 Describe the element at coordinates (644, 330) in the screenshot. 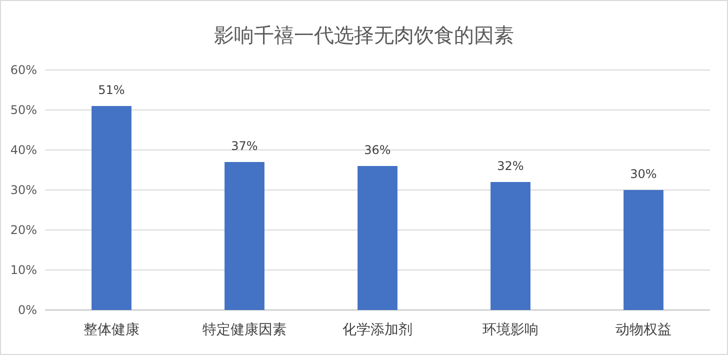

I see `x-tick-label: 动物权益` at that location.